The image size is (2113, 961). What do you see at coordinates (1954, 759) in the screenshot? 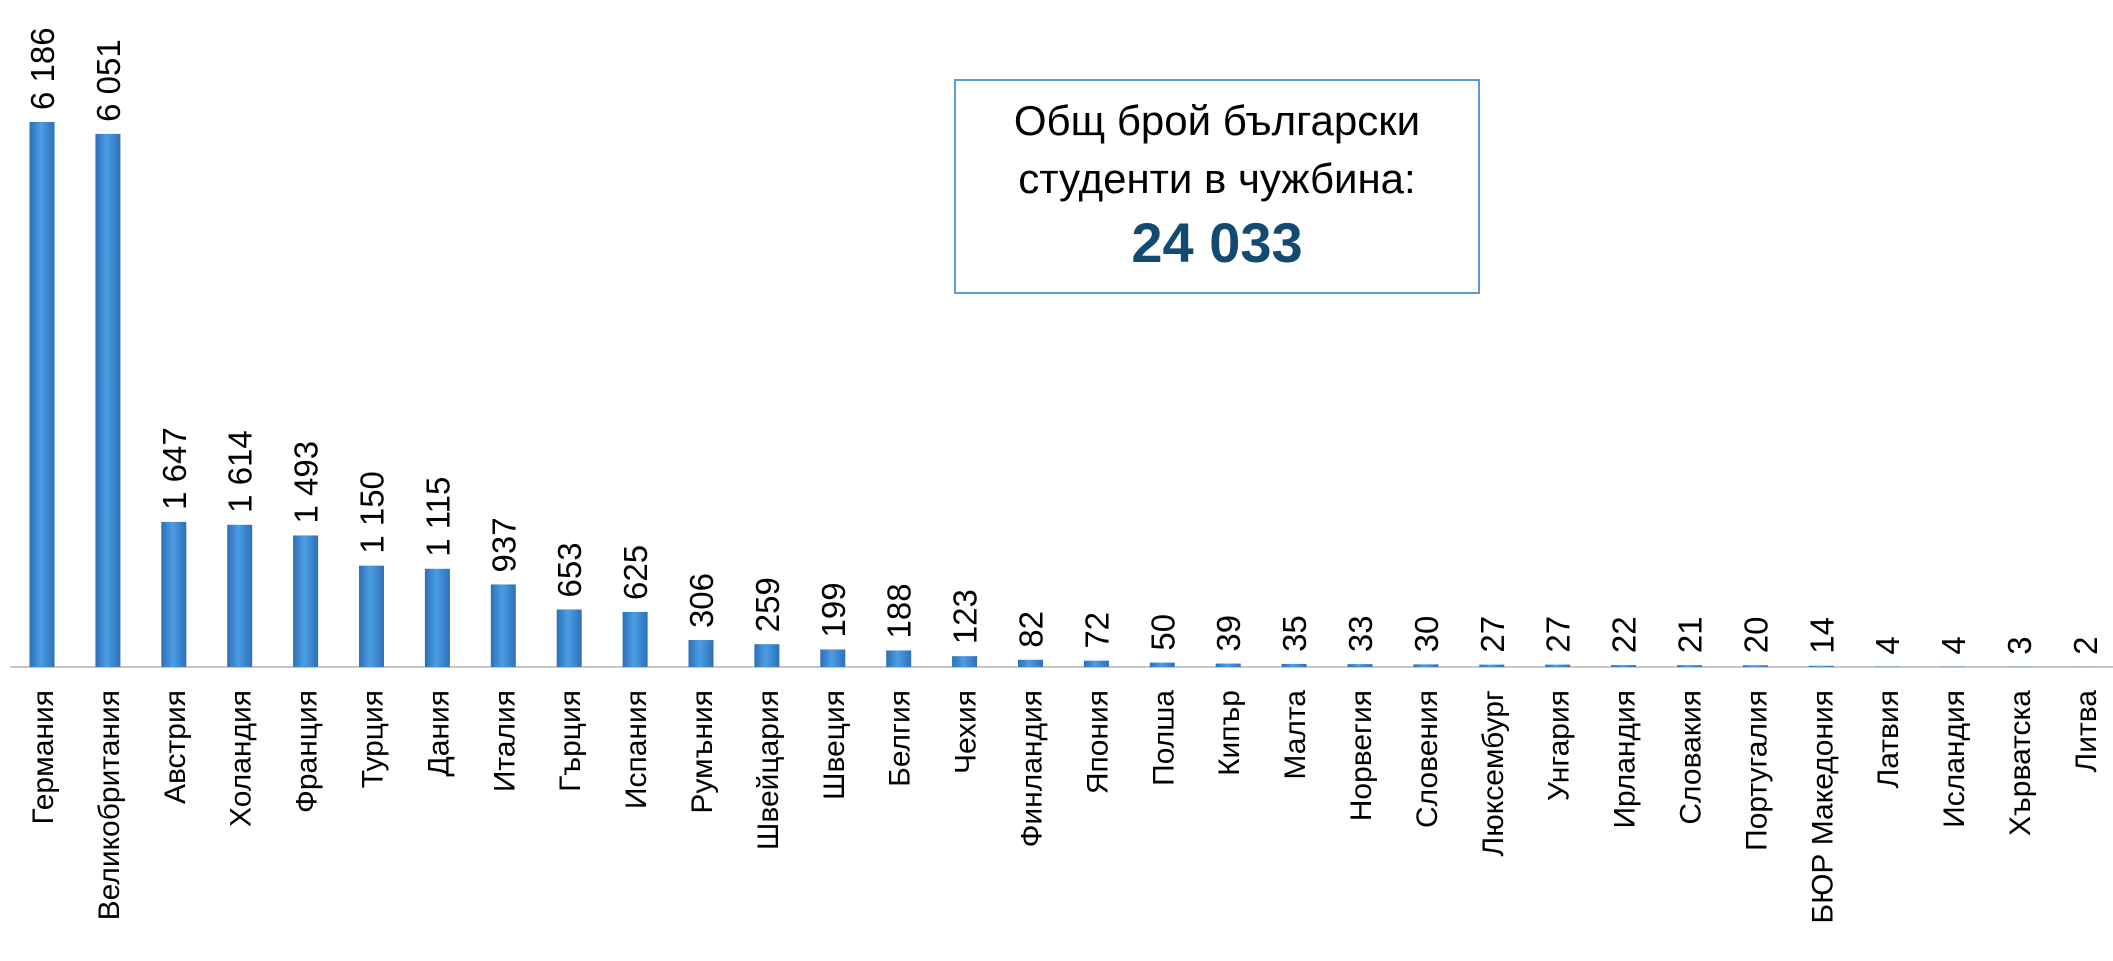
I see `category-label: Исландия` at bounding box center [1954, 759].